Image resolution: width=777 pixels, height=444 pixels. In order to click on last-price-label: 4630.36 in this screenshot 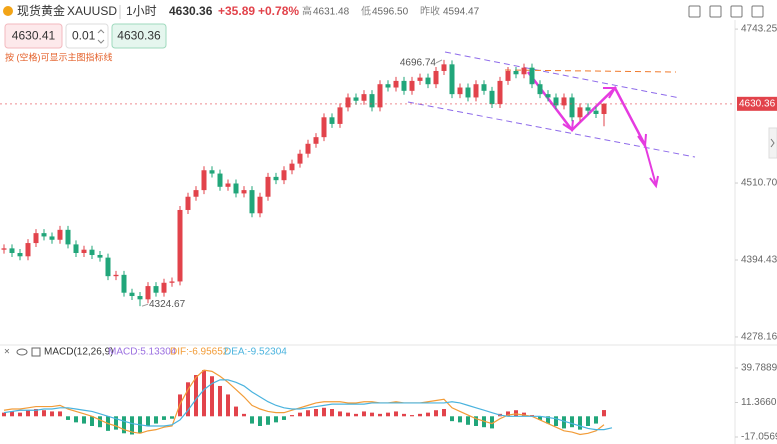, I will do `click(757, 103)`.